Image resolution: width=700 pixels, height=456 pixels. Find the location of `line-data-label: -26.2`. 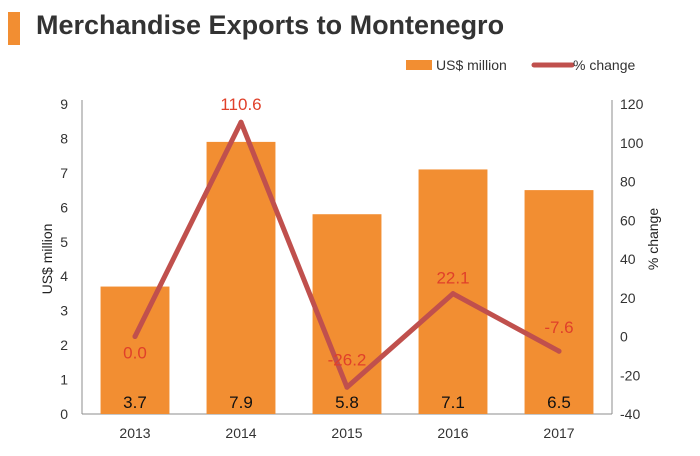

line-data-label: -26.2 is located at coordinates (347, 359).